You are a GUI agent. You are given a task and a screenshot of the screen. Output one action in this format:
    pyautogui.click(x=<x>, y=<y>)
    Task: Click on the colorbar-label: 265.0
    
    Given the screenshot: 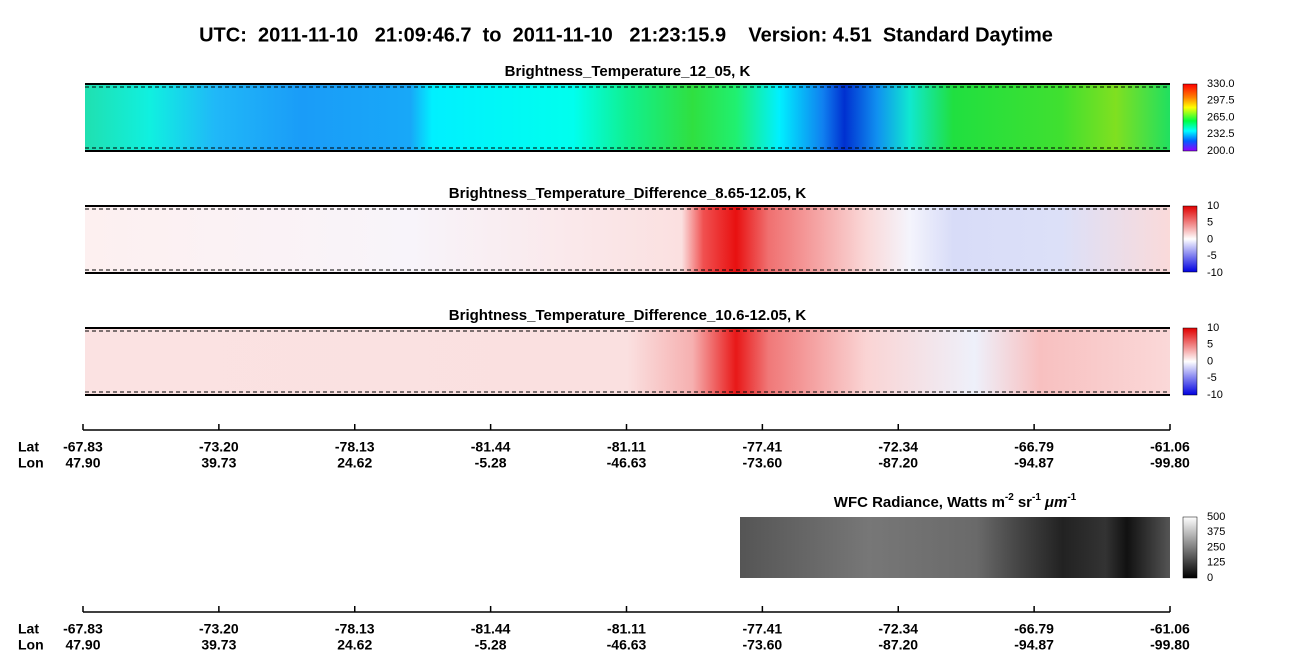 What is the action you would take?
    pyautogui.click(x=1221, y=117)
    